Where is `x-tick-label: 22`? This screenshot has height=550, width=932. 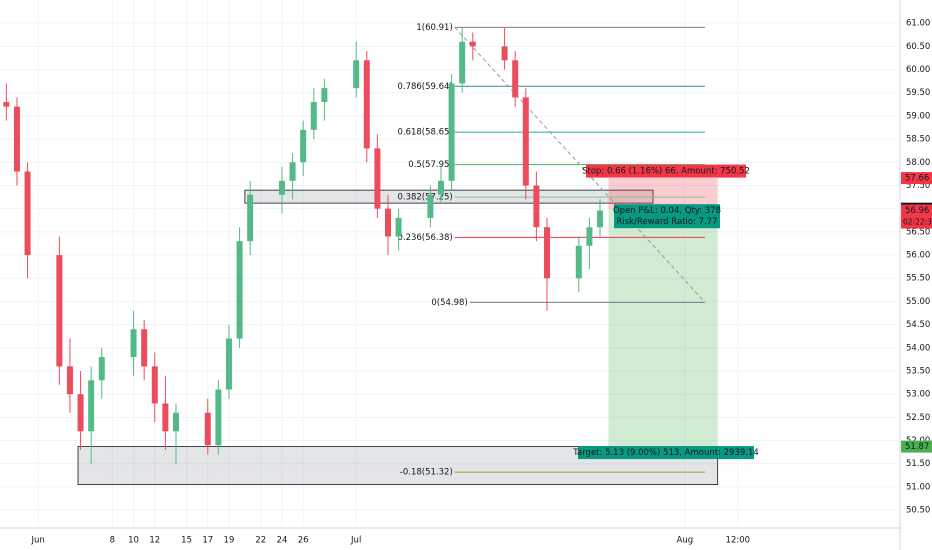
x-tick-label: 22 is located at coordinates (260, 541).